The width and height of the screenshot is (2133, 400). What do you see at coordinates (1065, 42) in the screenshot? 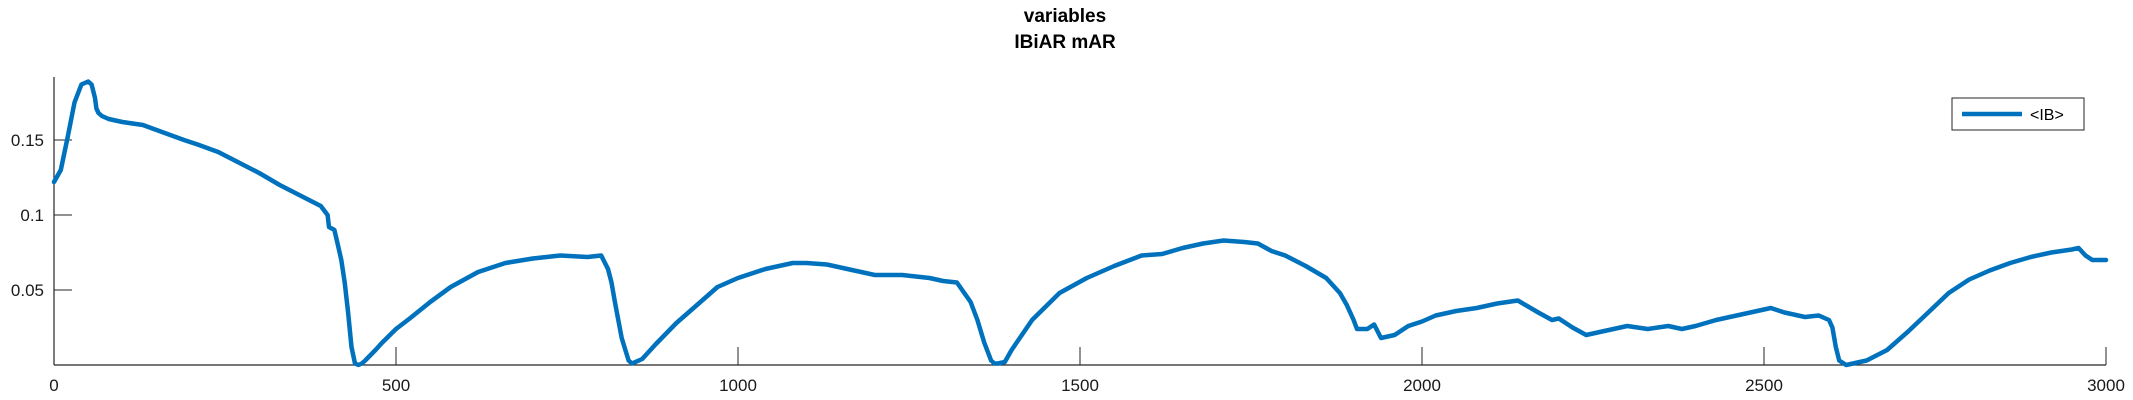
I see `chart-subtitle: IBiAR mAR` at bounding box center [1065, 42].